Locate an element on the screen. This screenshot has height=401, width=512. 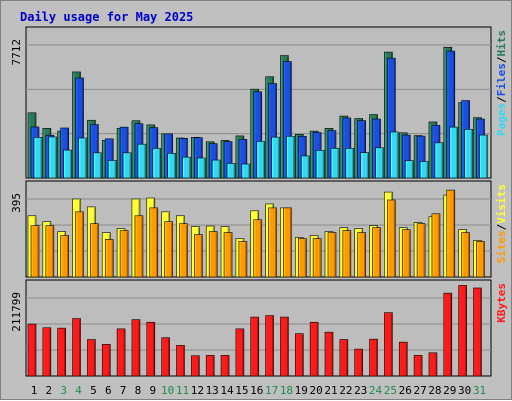
xtick-day-18: 18 is located at coordinates (286, 390).